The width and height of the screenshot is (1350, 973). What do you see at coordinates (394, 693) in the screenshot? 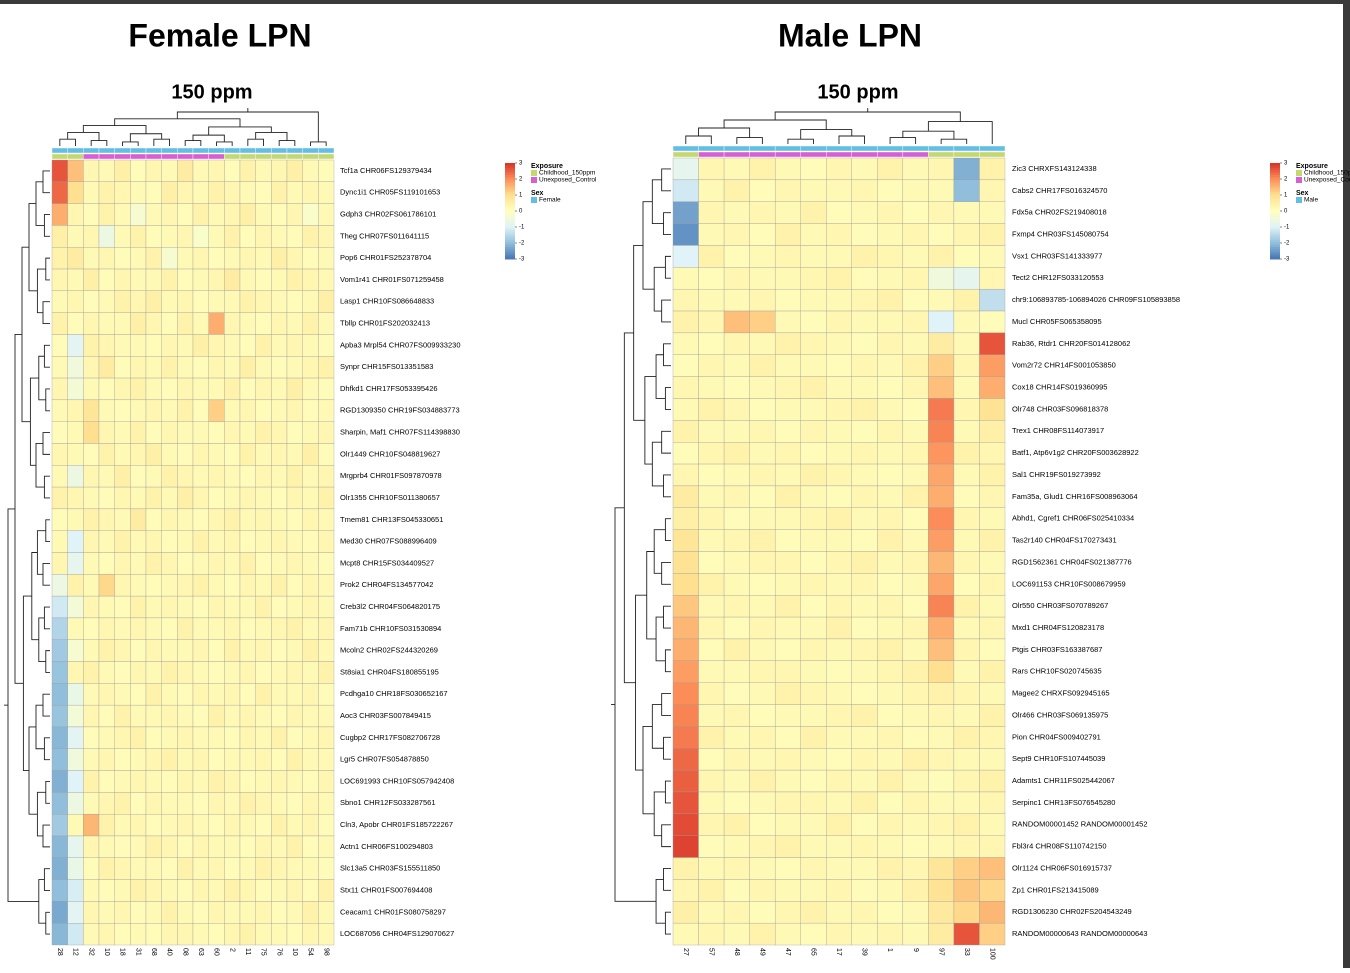
I see `row-label: Pcdhga10 CHR18FS030652167` at bounding box center [394, 693].